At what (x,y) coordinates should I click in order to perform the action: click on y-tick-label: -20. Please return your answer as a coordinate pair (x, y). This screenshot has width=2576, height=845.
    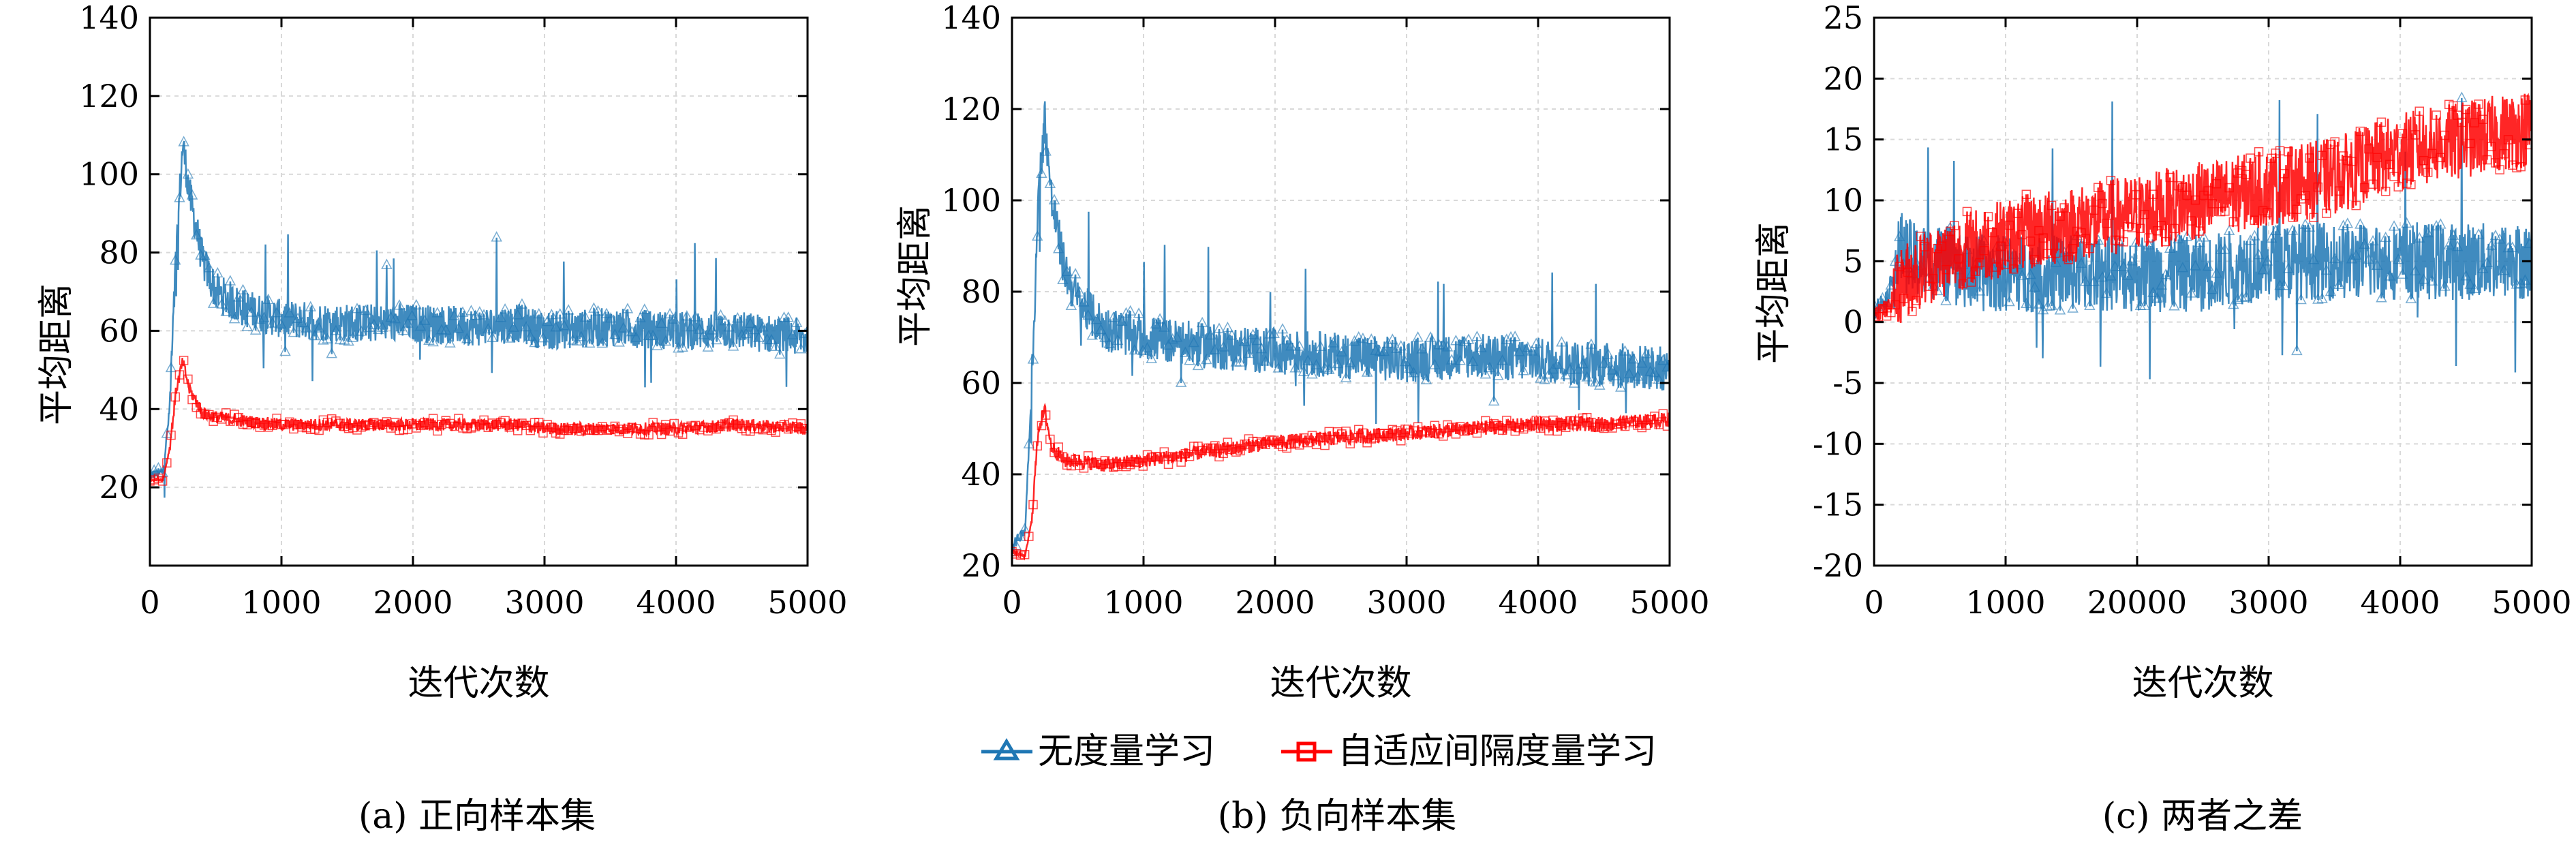
    Looking at the image, I should click on (1838, 565).